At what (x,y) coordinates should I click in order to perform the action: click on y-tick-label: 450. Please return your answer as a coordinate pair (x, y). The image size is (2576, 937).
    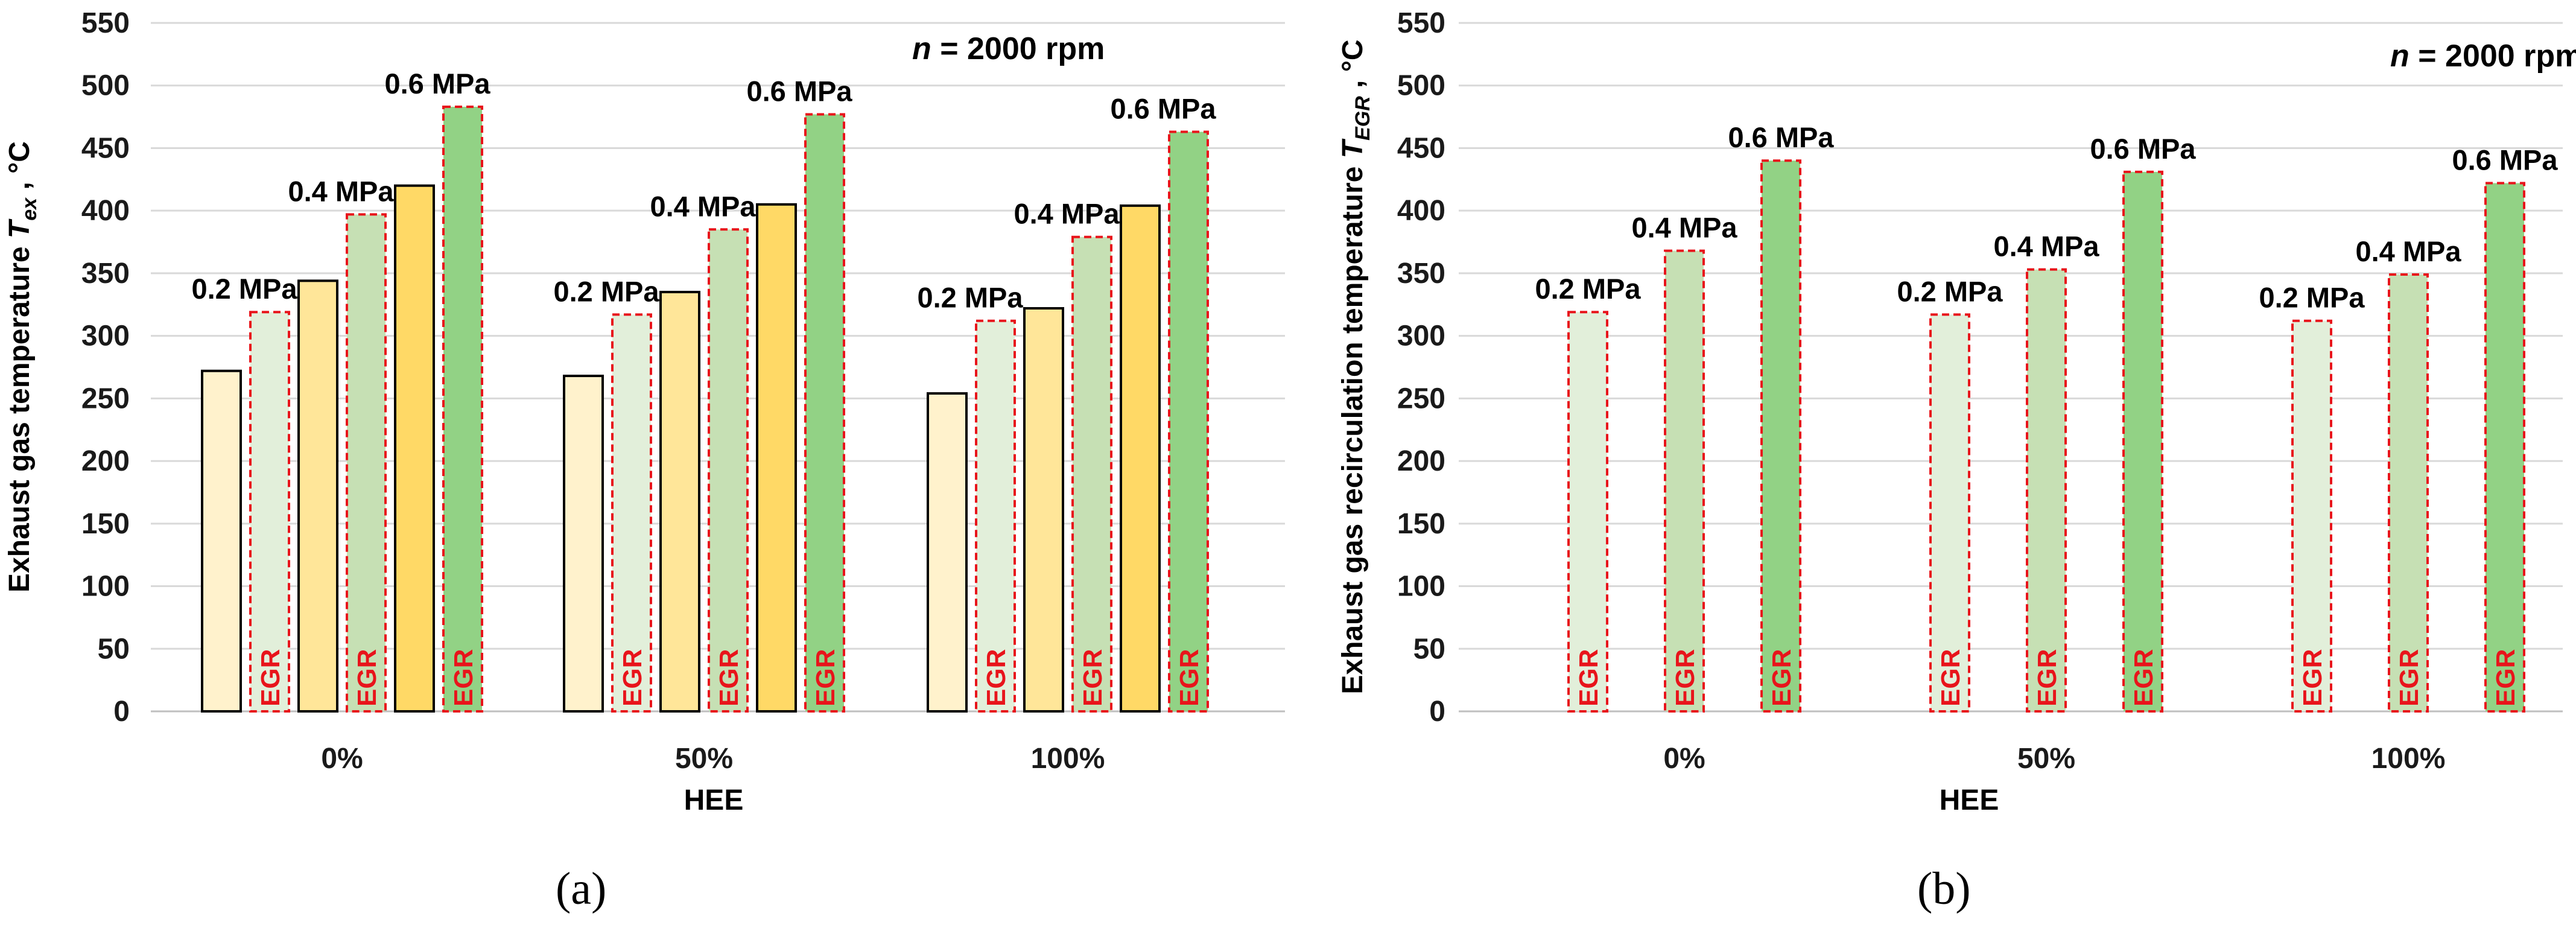
    Looking at the image, I should click on (1421, 148).